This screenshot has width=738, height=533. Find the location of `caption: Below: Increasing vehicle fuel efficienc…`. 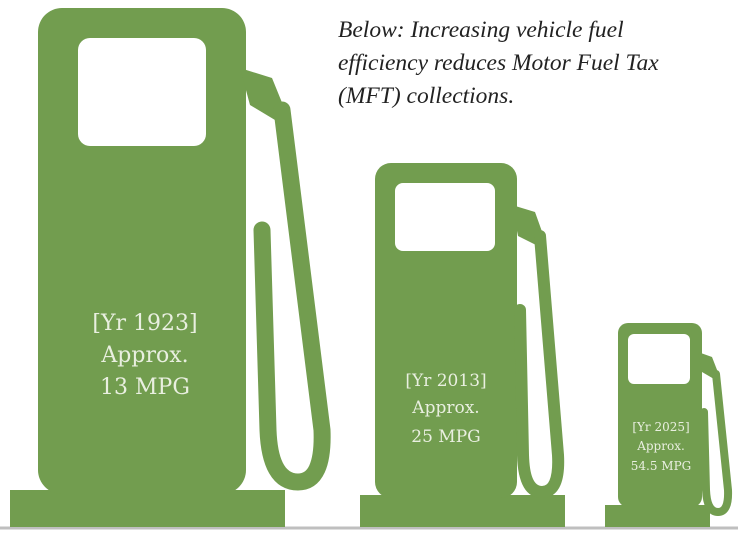

caption: Below: Increasing vehicle fuel efficienc… is located at coordinates (498, 63).